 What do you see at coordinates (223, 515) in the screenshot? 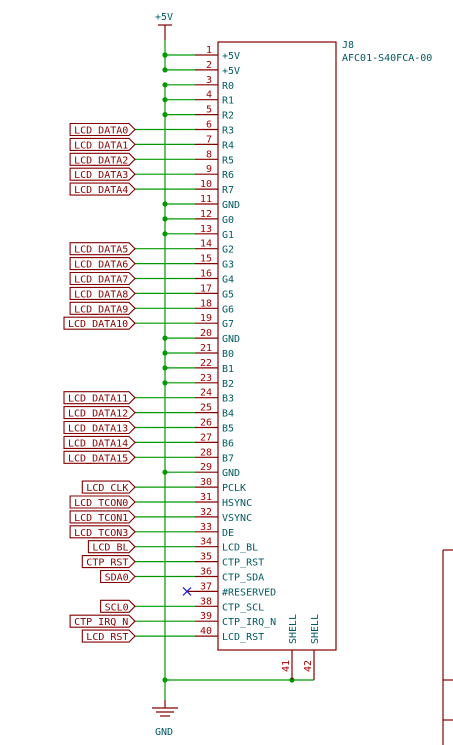
I see `pin-32: 32 VSYNC` at bounding box center [223, 515].